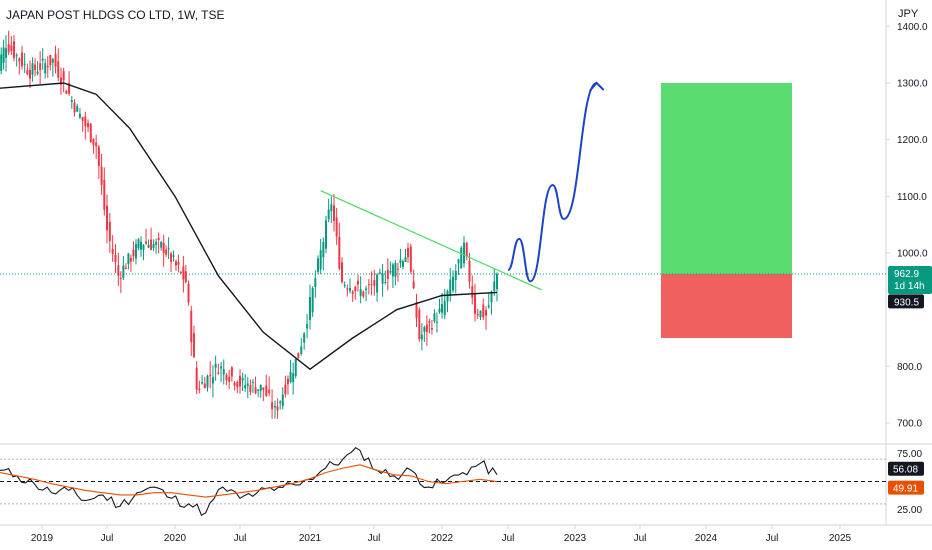 The width and height of the screenshot is (932, 550). I want to click on last-price-tag-label: 962.9, so click(906, 274).